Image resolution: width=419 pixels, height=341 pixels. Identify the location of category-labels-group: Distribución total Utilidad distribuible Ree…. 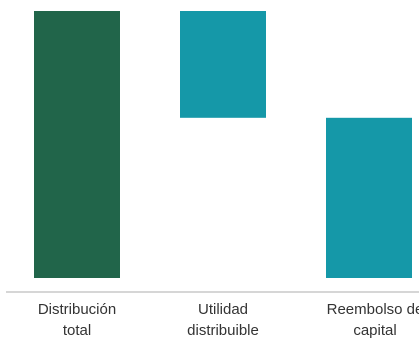
(228, 320).